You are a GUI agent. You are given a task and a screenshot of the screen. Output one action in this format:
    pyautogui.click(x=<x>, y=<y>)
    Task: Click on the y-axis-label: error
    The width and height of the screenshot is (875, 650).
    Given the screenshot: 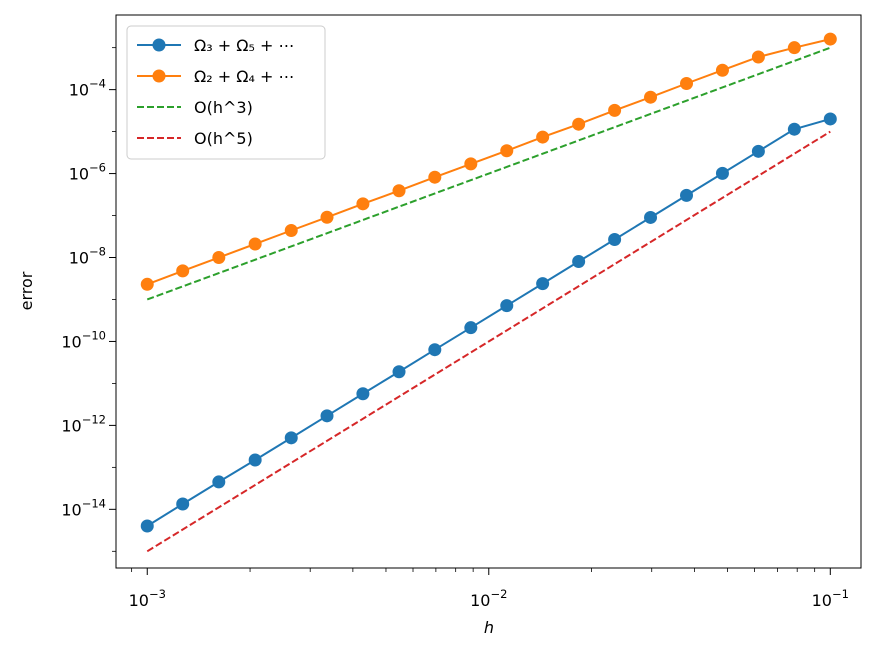 What is the action you would take?
    pyautogui.click(x=26, y=290)
    